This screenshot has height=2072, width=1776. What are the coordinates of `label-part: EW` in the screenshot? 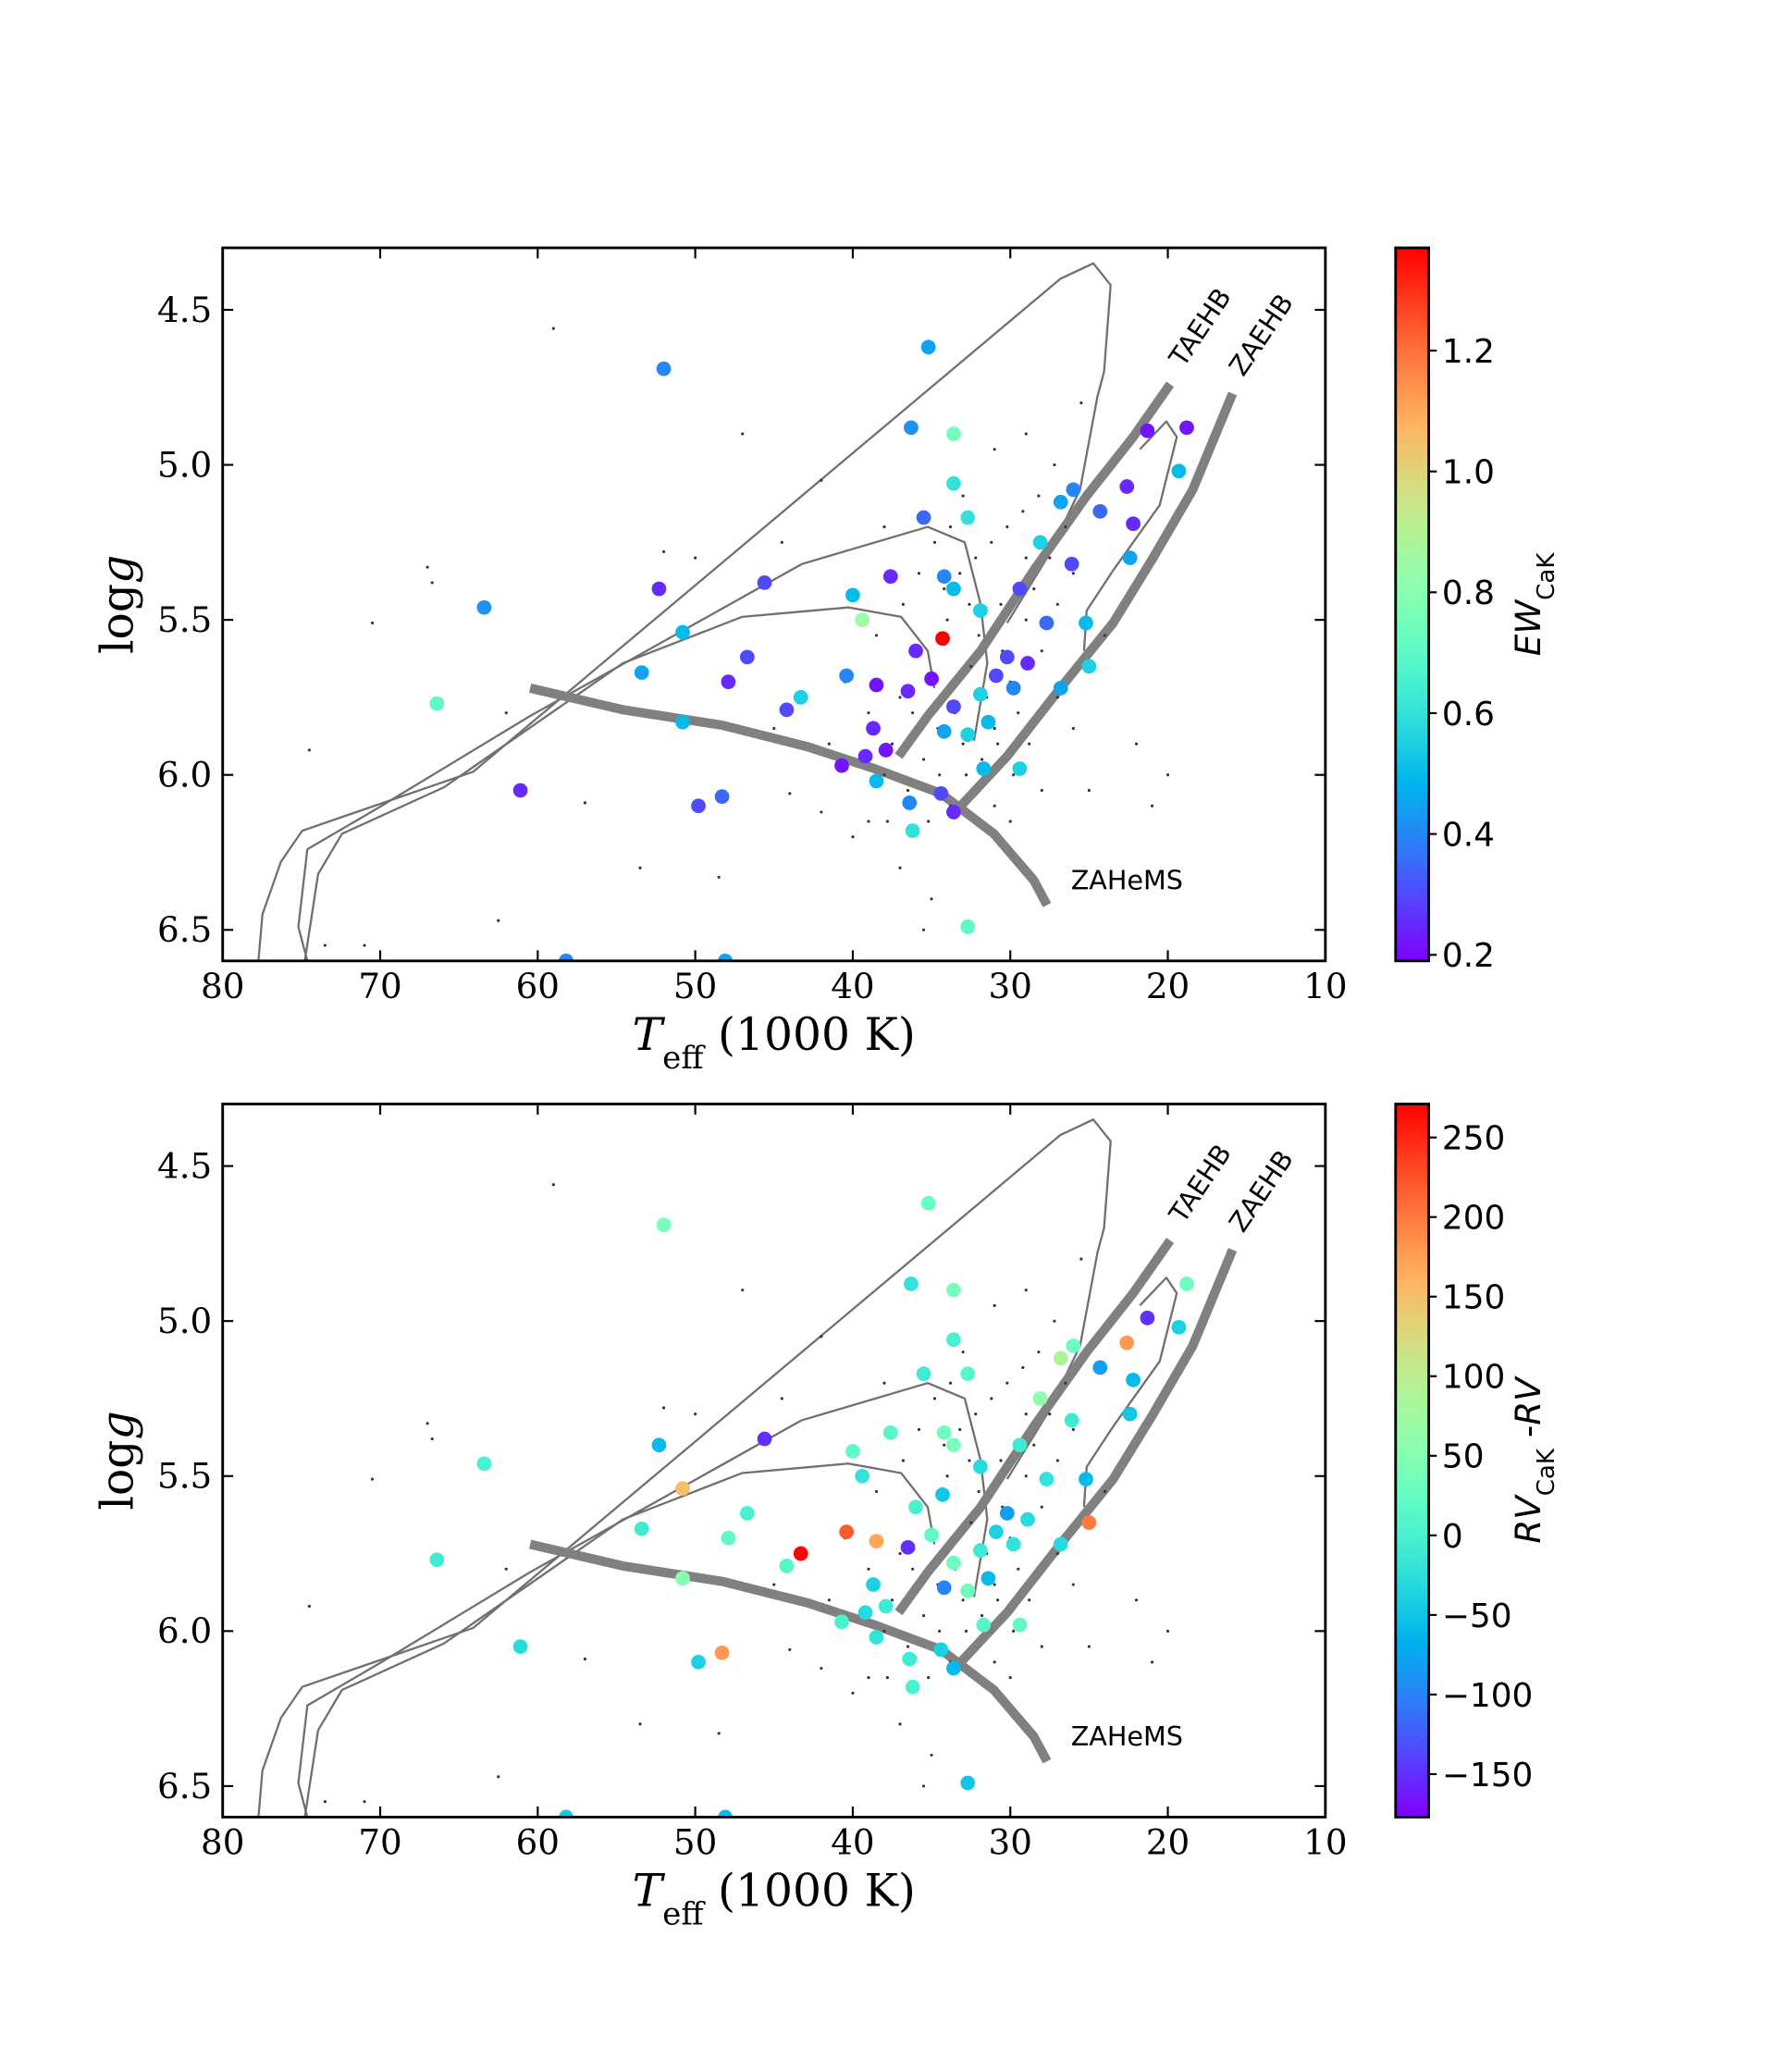 It's located at (1528, 628).